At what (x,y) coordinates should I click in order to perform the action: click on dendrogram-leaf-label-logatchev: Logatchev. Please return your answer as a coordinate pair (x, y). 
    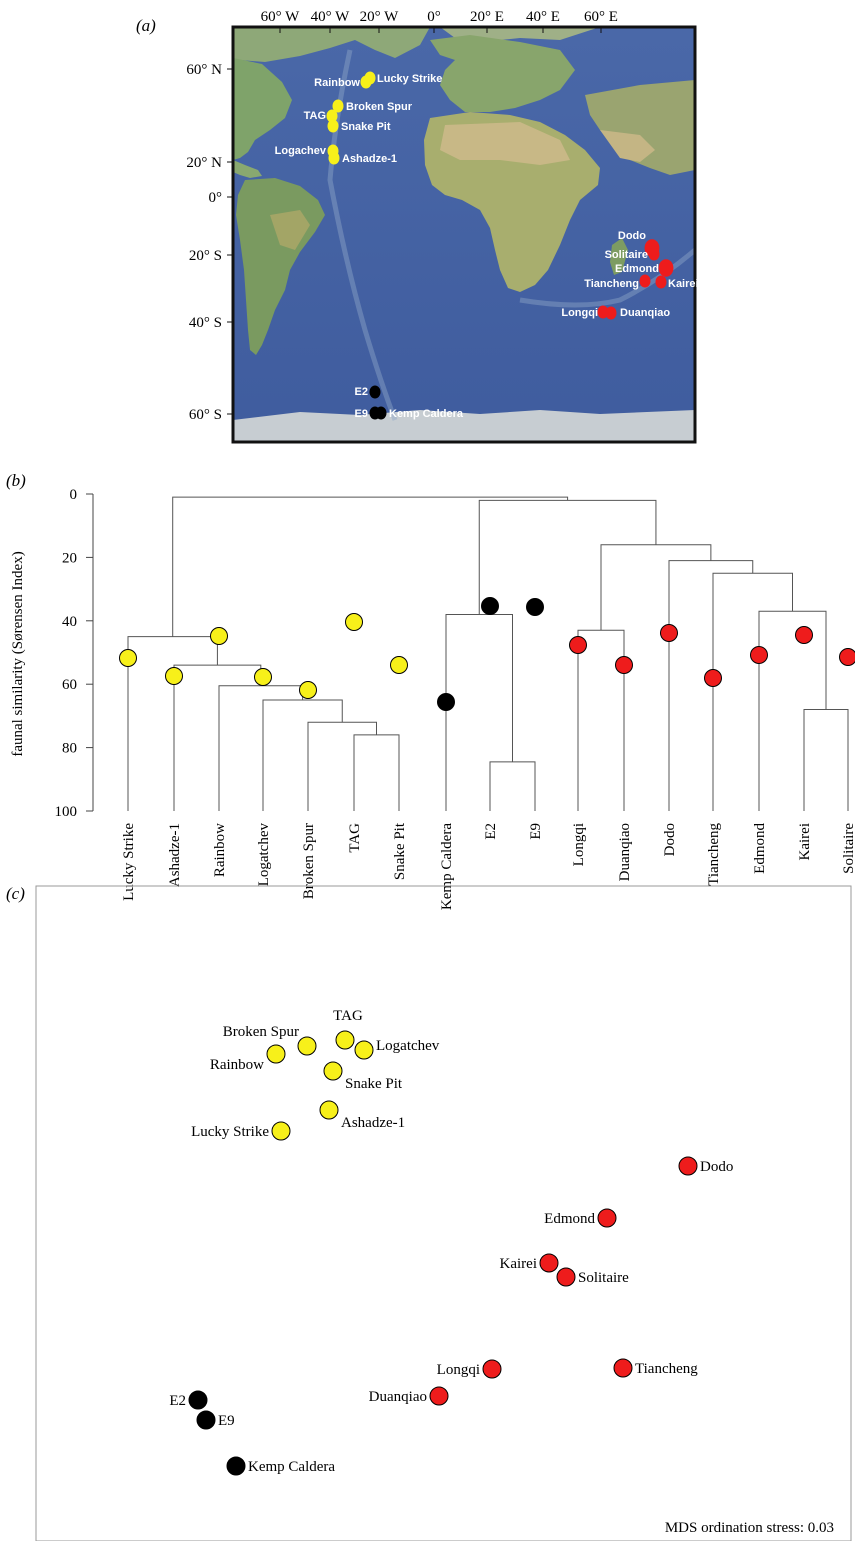
    Looking at the image, I should click on (264, 855).